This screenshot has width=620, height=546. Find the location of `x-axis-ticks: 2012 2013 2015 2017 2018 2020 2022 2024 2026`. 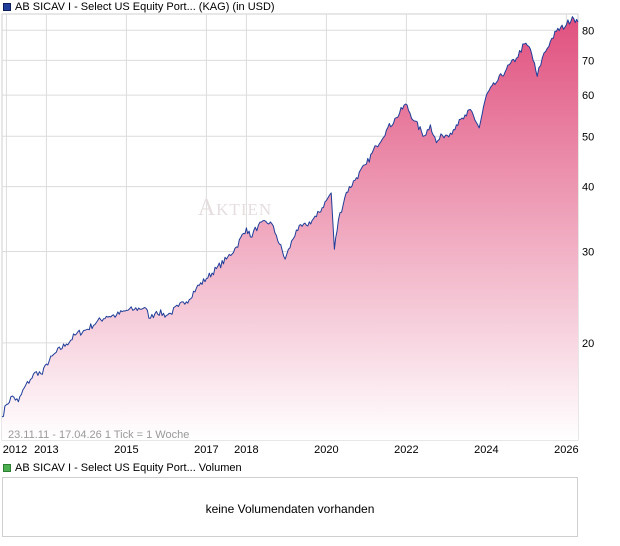

x-axis-ticks: 2012 2013 2015 2017 2018 2020 2022 2024 2026 is located at coordinates (291, 450).